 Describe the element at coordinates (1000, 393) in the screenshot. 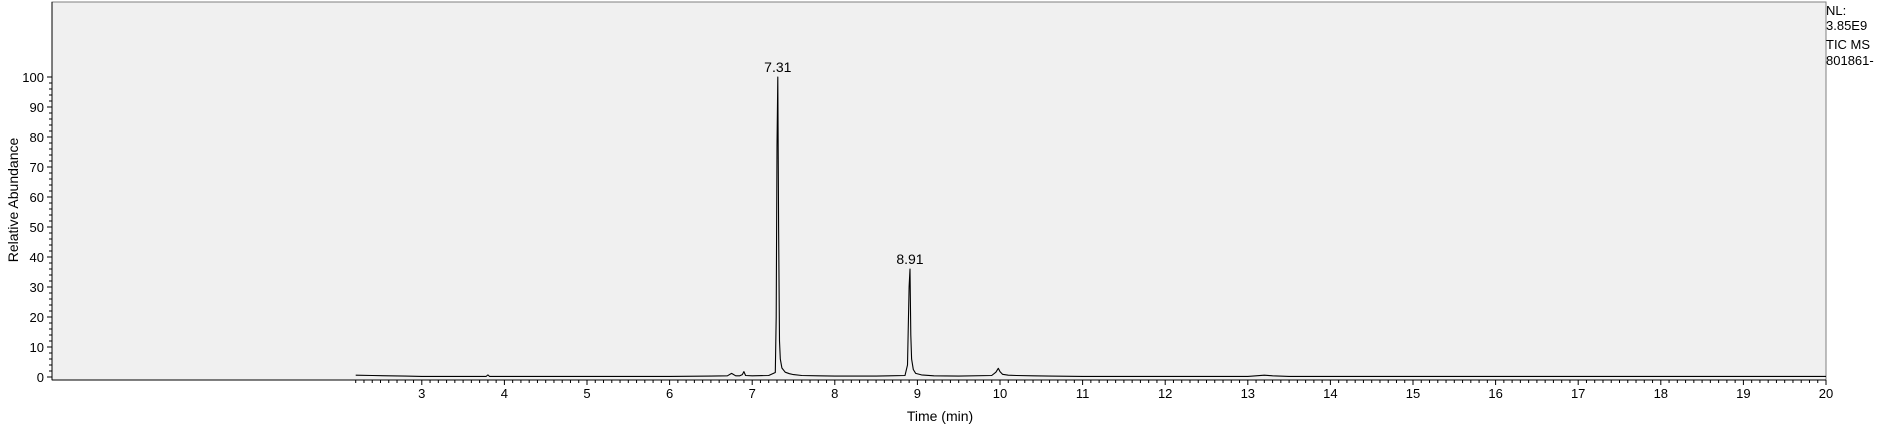

I see `x-tick-label: 10` at that location.